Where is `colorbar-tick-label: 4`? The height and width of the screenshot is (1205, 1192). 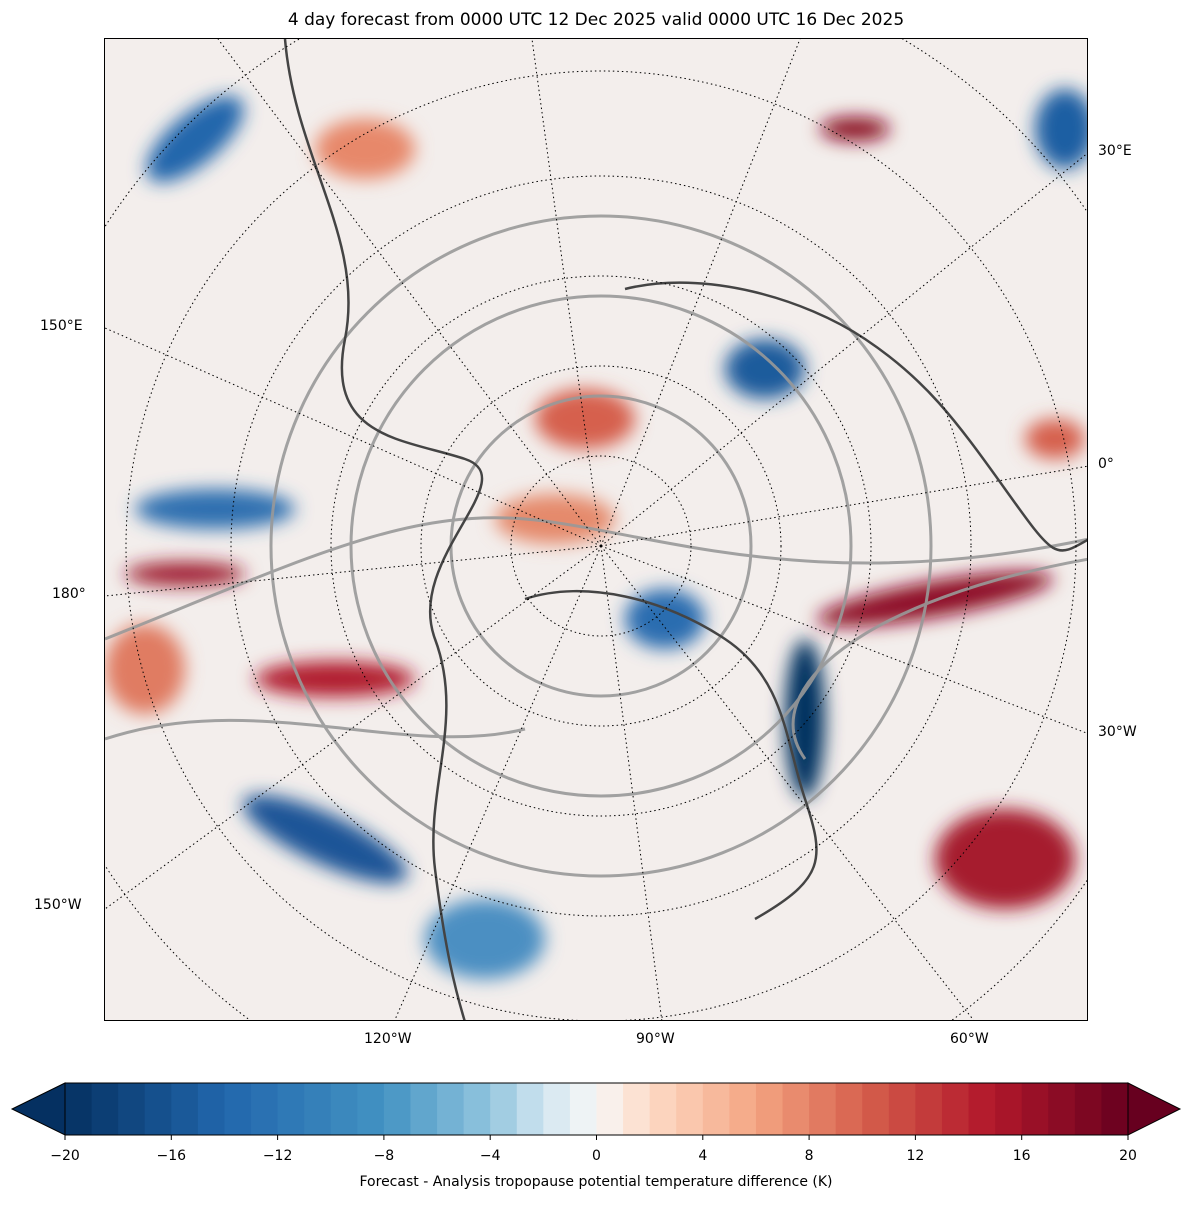 colorbar-tick-label: 4 is located at coordinates (703, 1156).